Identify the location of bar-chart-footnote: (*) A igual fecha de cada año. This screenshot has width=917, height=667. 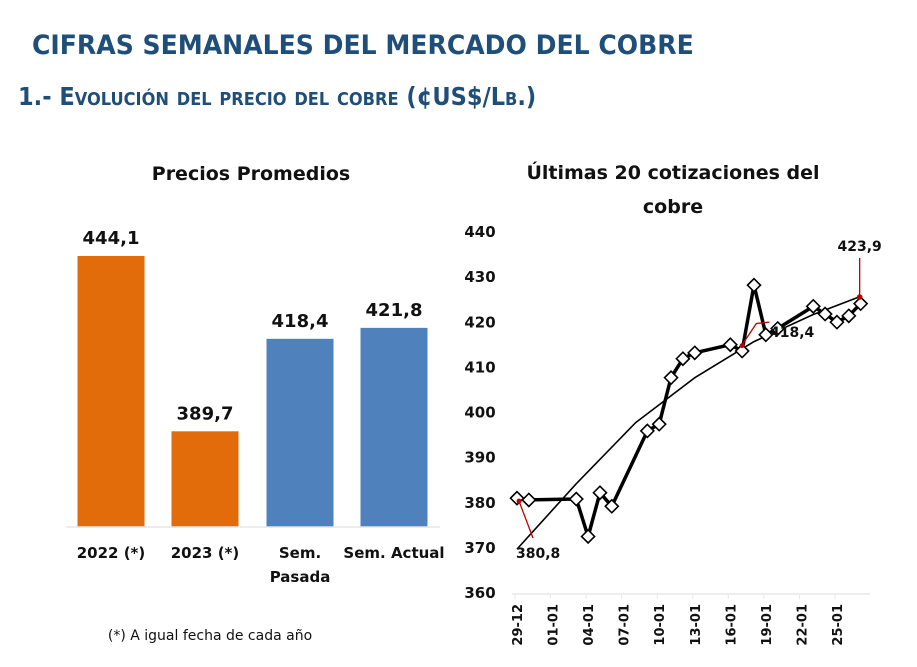
(210, 636).